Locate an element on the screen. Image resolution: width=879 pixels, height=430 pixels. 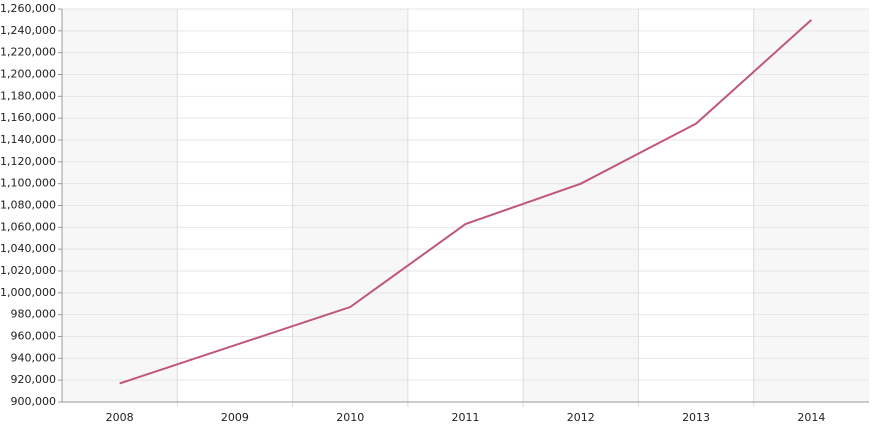
y-tick-label: 920,000 is located at coordinates (34, 379).